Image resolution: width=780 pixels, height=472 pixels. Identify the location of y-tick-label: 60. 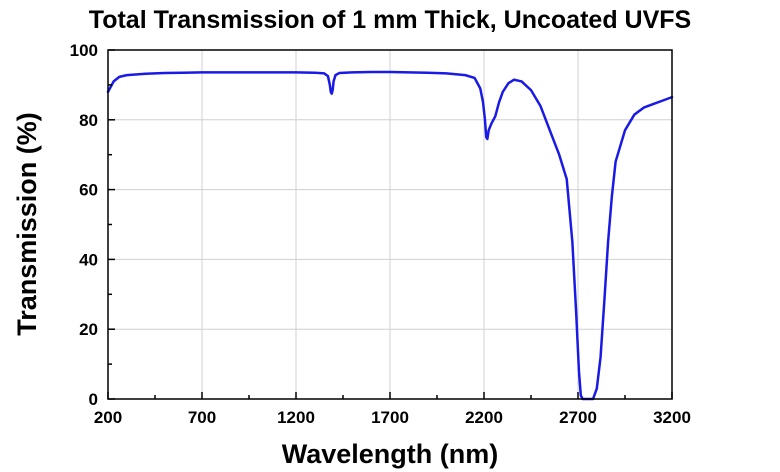
(88, 190).